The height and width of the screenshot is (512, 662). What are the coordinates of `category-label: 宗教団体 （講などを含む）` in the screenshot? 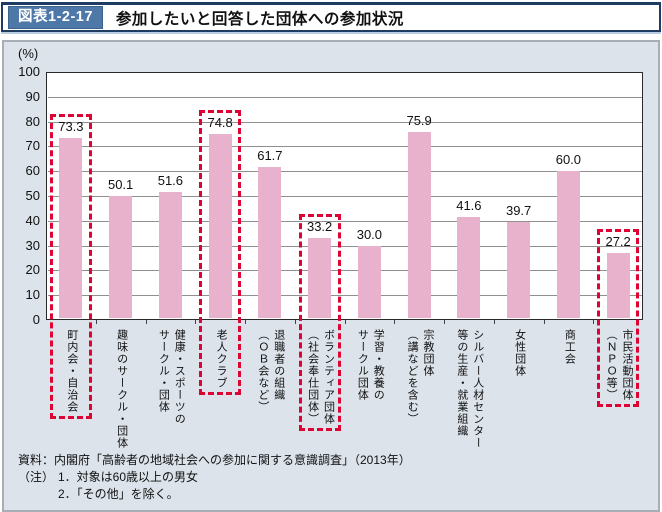 It's located at (420, 377).